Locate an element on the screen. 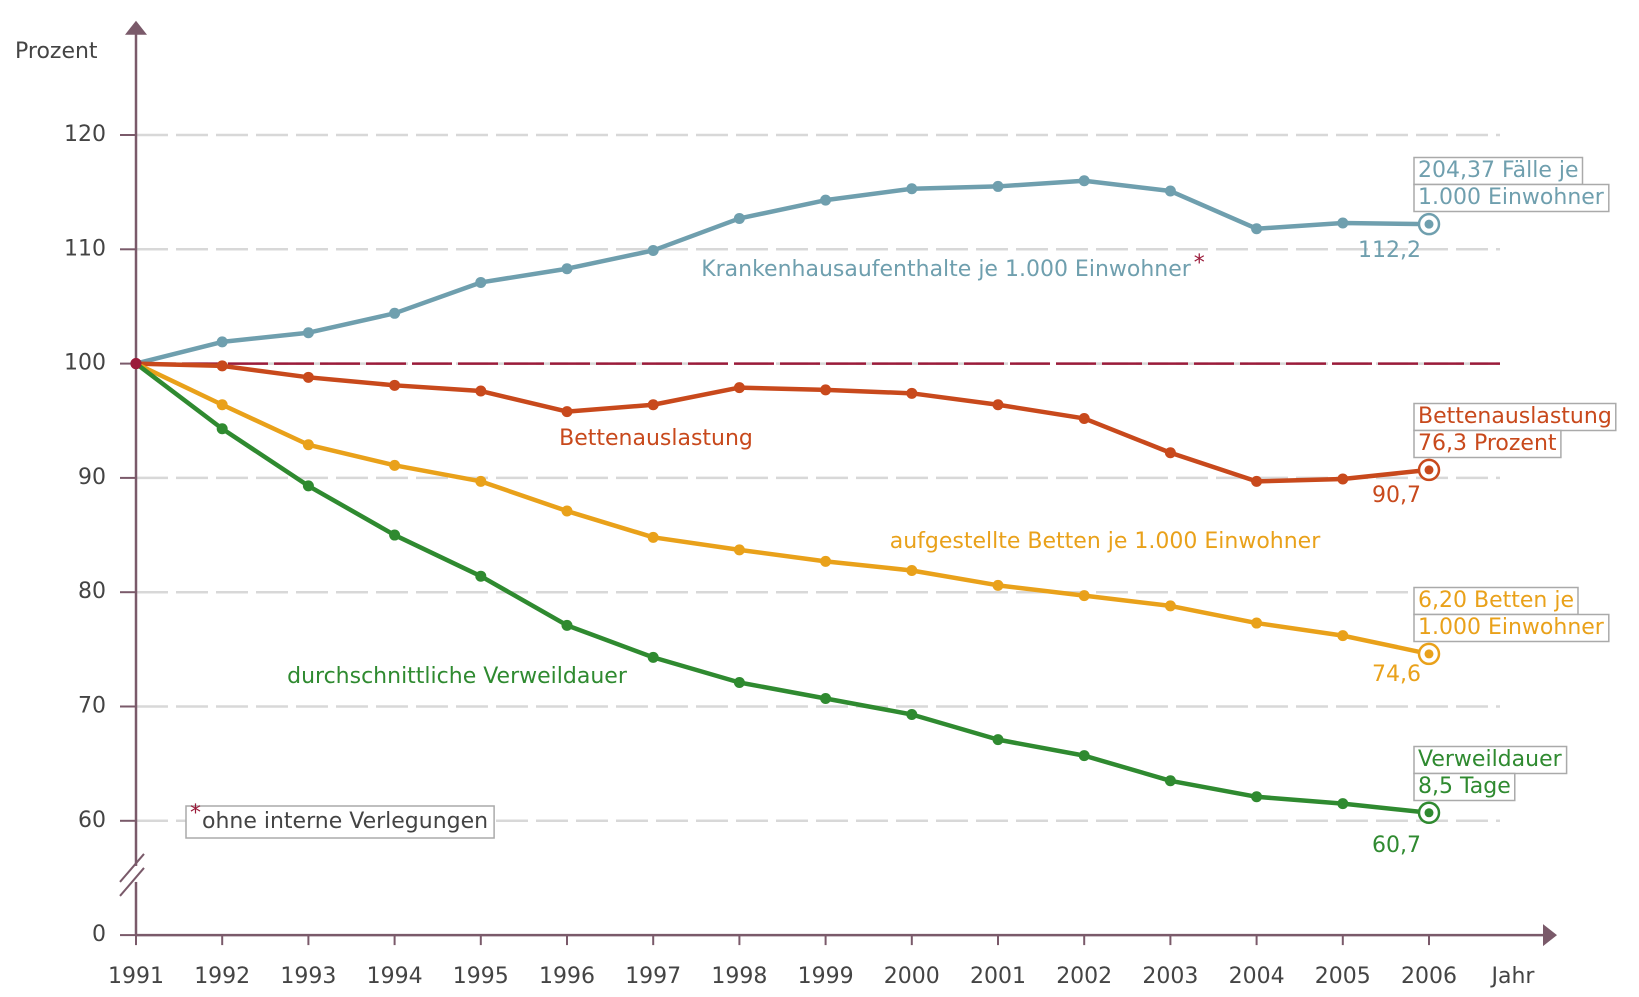 The image size is (1639, 997). y-tick-label: 120 is located at coordinates (85, 134).